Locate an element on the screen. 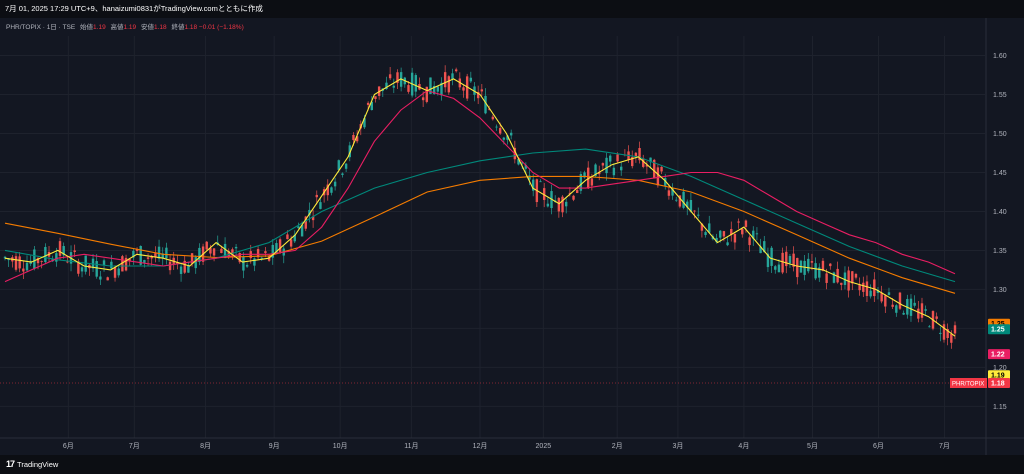 The image size is (1024, 474). y-tick-label: 1.55 is located at coordinates (1000, 95).